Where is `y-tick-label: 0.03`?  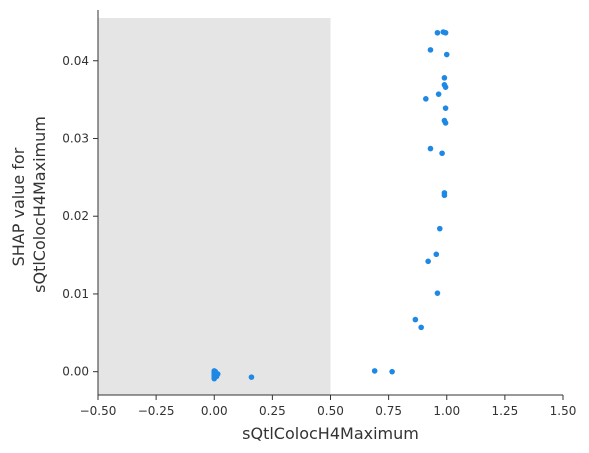
y-tick-label: 0.03 is located at coordinates (75, 138).